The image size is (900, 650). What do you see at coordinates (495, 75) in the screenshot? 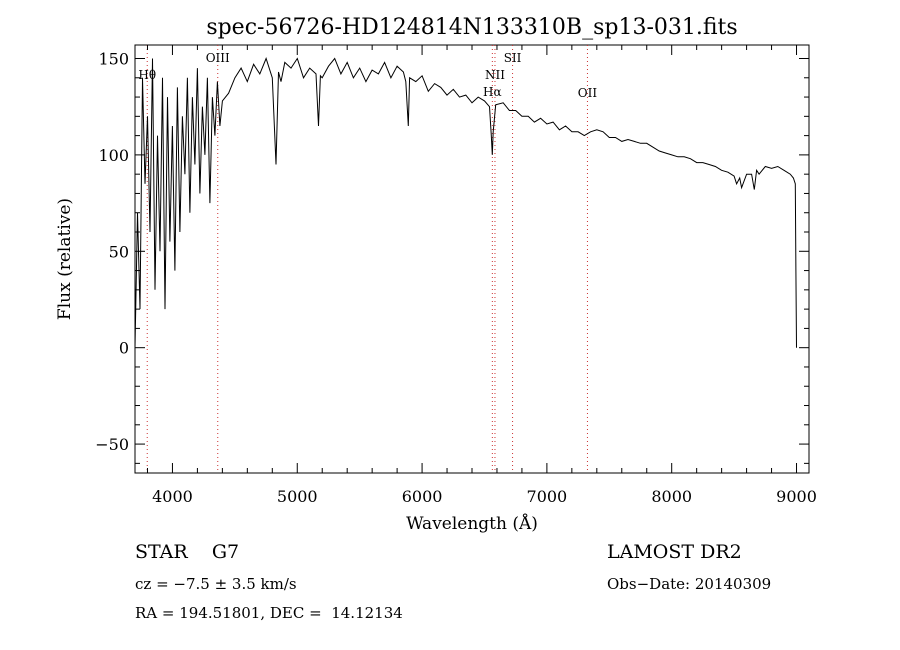
I see `emission-line-label: NII` at bounding box center [495, 75].